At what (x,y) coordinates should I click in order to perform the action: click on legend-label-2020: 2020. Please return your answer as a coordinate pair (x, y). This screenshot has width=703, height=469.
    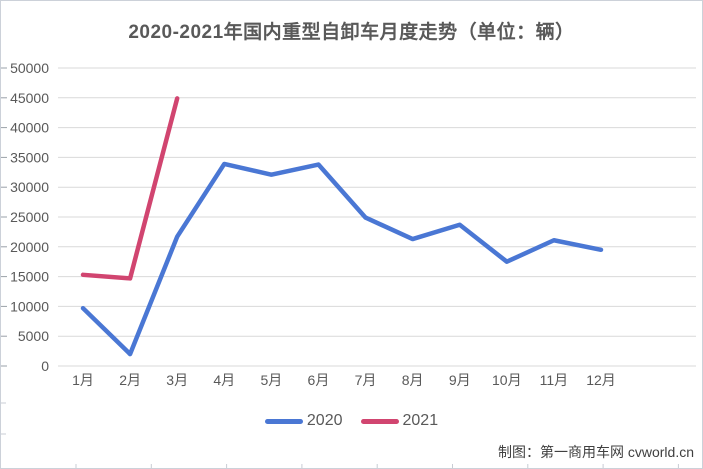
    Looking at the image, I should click on (324, 420).